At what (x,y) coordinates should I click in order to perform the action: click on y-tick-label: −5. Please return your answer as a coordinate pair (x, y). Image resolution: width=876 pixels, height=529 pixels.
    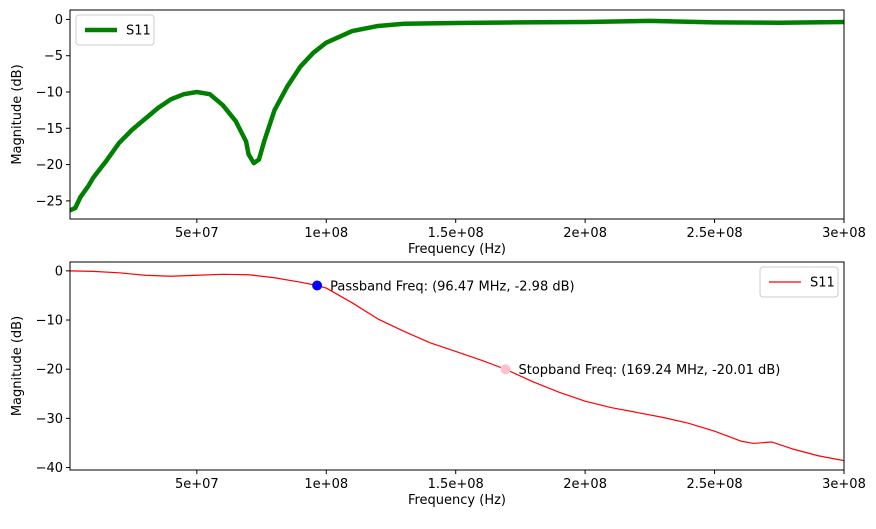
    Looking at the image, I should click on (53, 56).